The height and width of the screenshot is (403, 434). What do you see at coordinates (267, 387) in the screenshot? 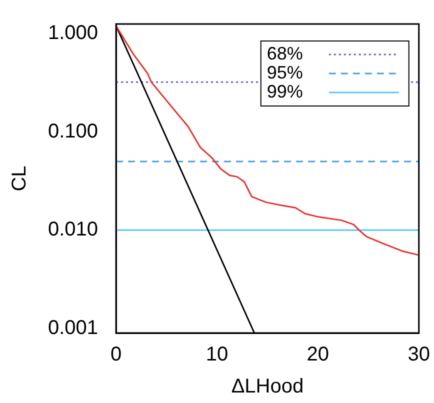
I see `x-axis-title: ΔLHood` at bounding box center [267, 387].